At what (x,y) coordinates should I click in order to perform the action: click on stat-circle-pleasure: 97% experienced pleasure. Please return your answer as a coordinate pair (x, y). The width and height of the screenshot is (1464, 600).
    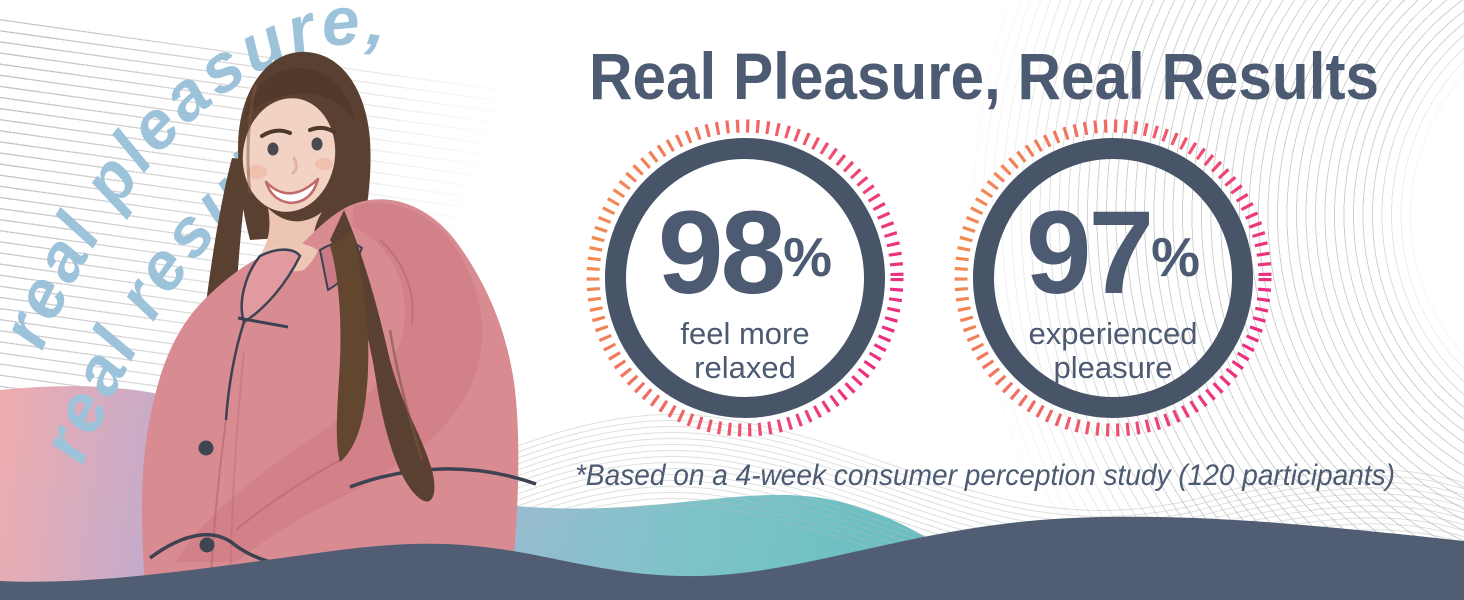
    Looking at the image, I should click on (1113, 278).